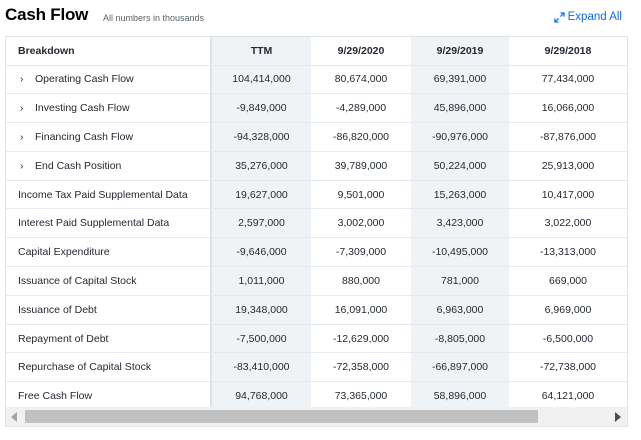  I want to click on table-cell: 16,066,000, so click(568, 108).